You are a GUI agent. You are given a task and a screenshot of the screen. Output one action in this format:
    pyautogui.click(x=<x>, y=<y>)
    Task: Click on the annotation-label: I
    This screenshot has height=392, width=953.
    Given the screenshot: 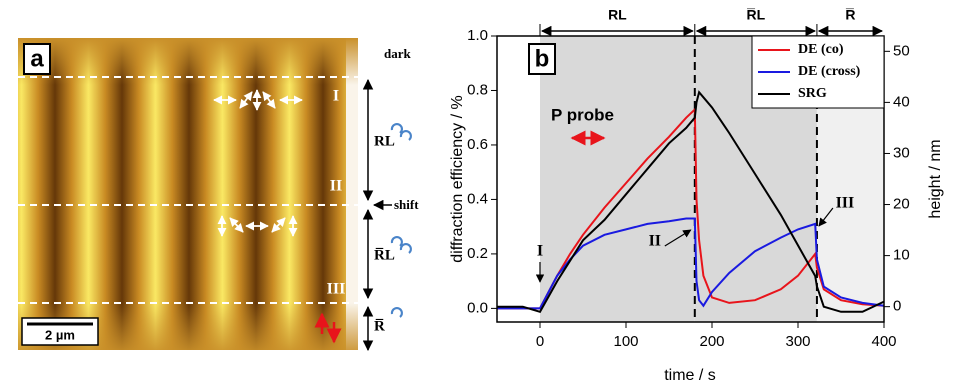 What is the action you would take?
    pyautogui.click(x=540, y=251)
    